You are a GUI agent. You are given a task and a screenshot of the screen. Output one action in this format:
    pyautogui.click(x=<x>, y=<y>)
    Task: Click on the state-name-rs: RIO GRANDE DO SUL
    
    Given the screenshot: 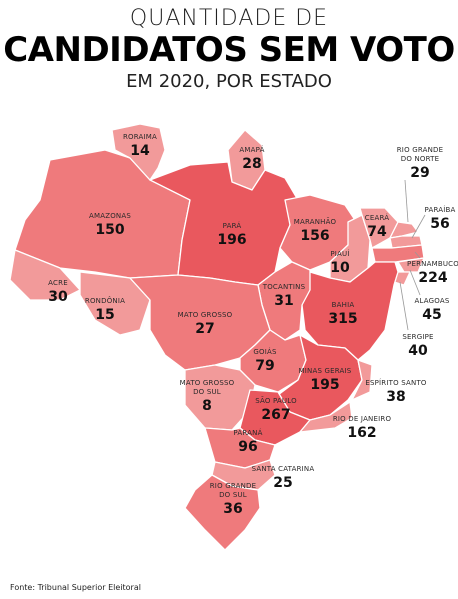 What is the action you would take?
    pyautogui.click(x=233, y=490)
    